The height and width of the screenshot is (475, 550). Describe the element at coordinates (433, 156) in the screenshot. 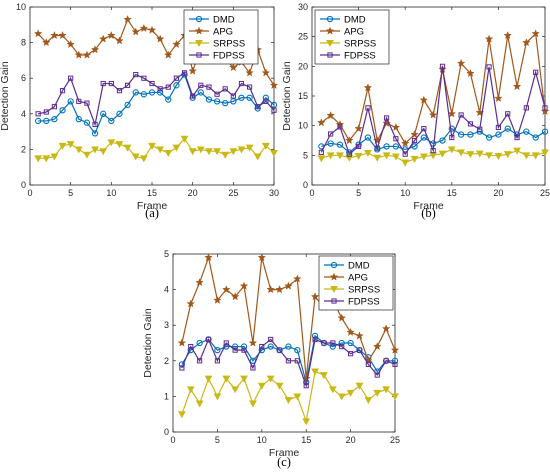

I see `series-srpss` at that location.